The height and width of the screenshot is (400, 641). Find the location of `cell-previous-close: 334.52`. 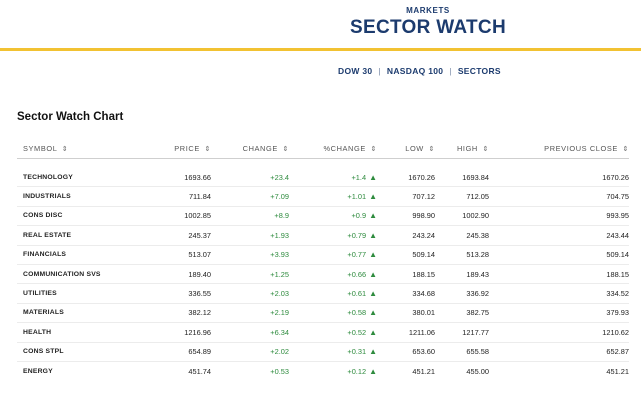

cell-previous-close: 334.52 is located at coordinates (559, 293).